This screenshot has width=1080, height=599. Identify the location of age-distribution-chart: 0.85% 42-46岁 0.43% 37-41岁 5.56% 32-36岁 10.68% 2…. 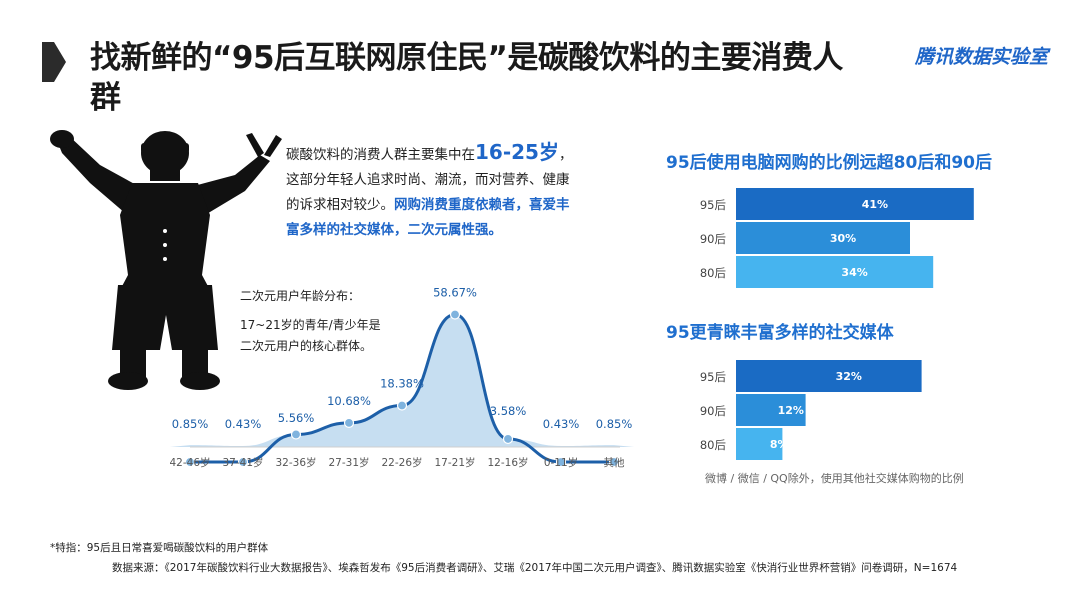
(401, 377).